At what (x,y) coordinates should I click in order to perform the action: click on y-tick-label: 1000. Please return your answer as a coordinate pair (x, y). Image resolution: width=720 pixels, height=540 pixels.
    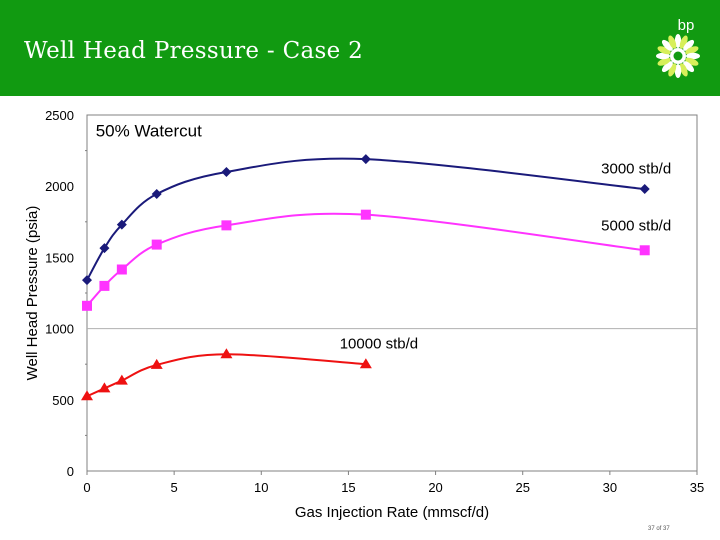
    Looking at the image, I should click on (59, 329).